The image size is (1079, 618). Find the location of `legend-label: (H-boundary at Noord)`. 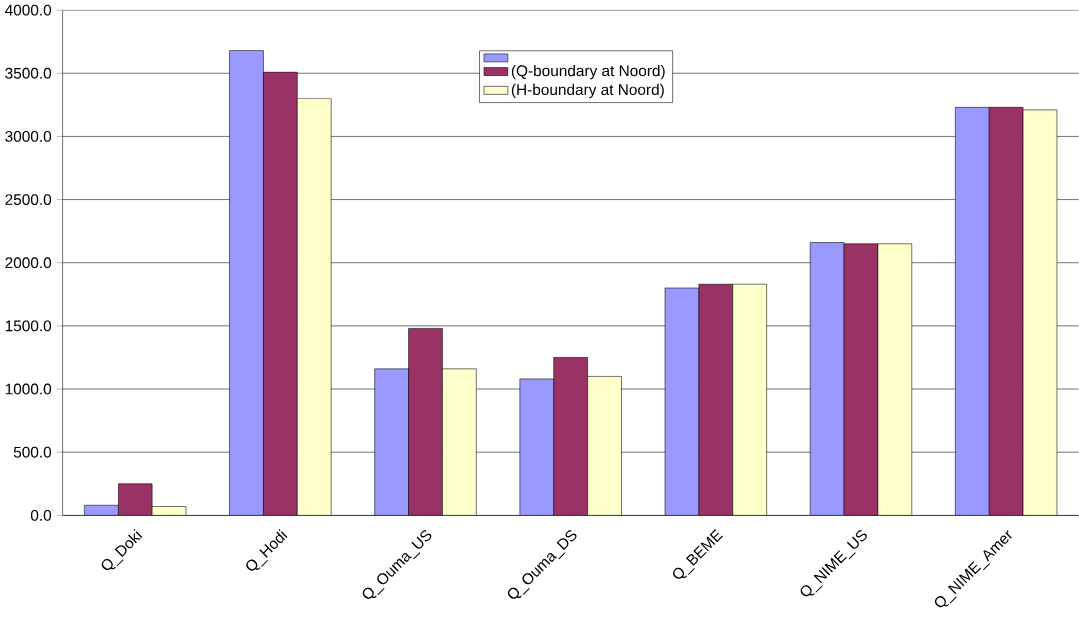

legend-label: (H-boundary at Noord) is located at coordinates (587, 90).